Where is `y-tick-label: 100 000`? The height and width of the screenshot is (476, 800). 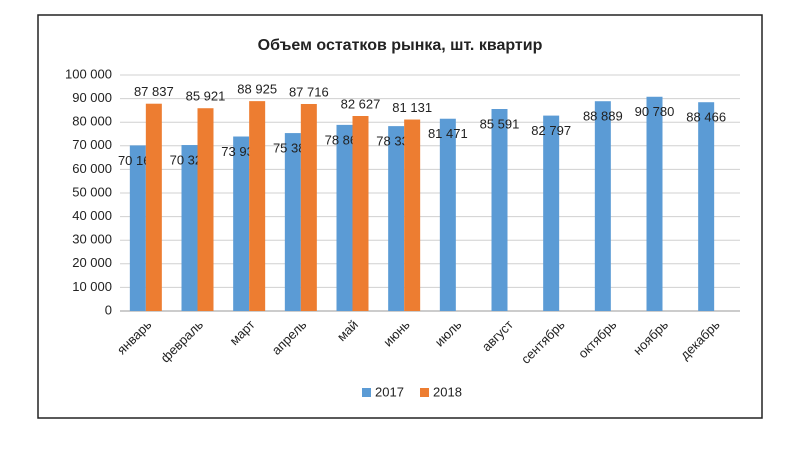
y-tick-label: 100 000 is located at coordinates (88, 73).